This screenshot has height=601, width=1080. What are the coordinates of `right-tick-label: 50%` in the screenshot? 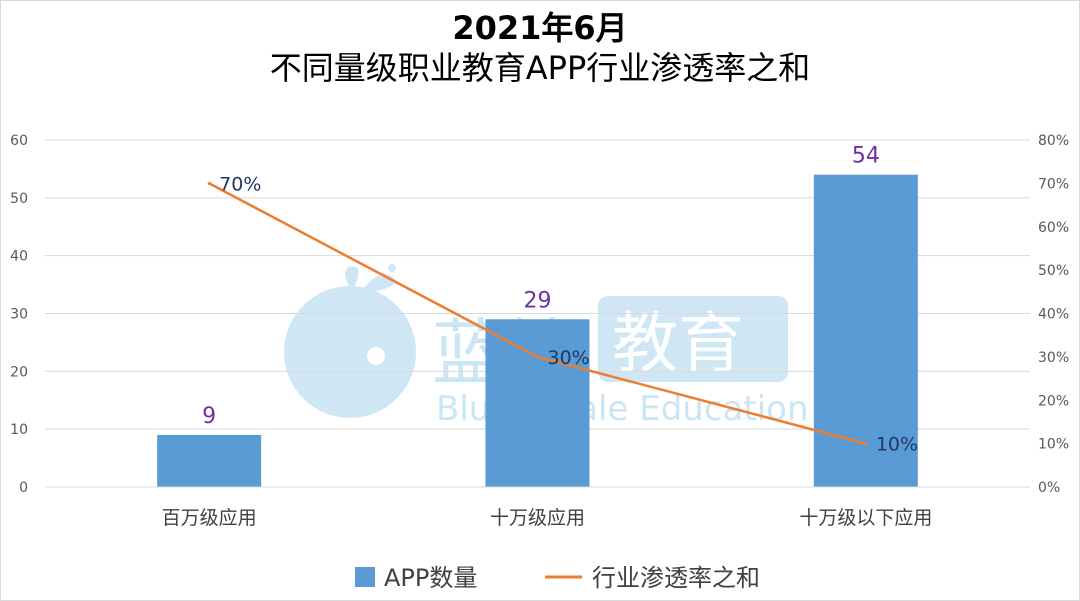 It's located at (1053, 271).